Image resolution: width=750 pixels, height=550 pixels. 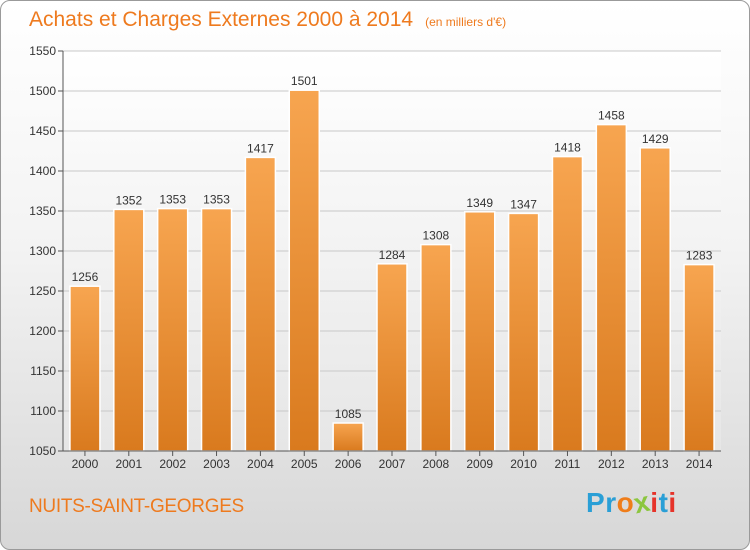 What do you see at coordinates (42, 171) in the screenshot?
I see `y-tick-label: 1400` at bounding box center [42, 171].